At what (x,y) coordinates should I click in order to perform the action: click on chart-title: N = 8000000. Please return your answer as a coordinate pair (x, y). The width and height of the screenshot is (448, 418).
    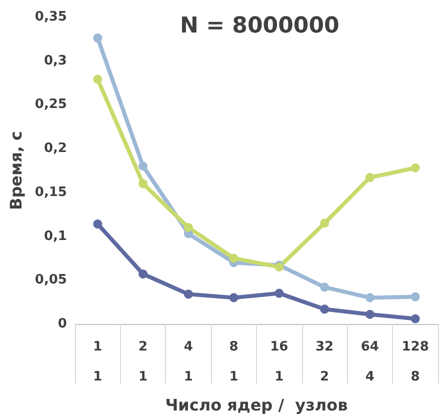
    Looking at the image, I should click on (260, 26).